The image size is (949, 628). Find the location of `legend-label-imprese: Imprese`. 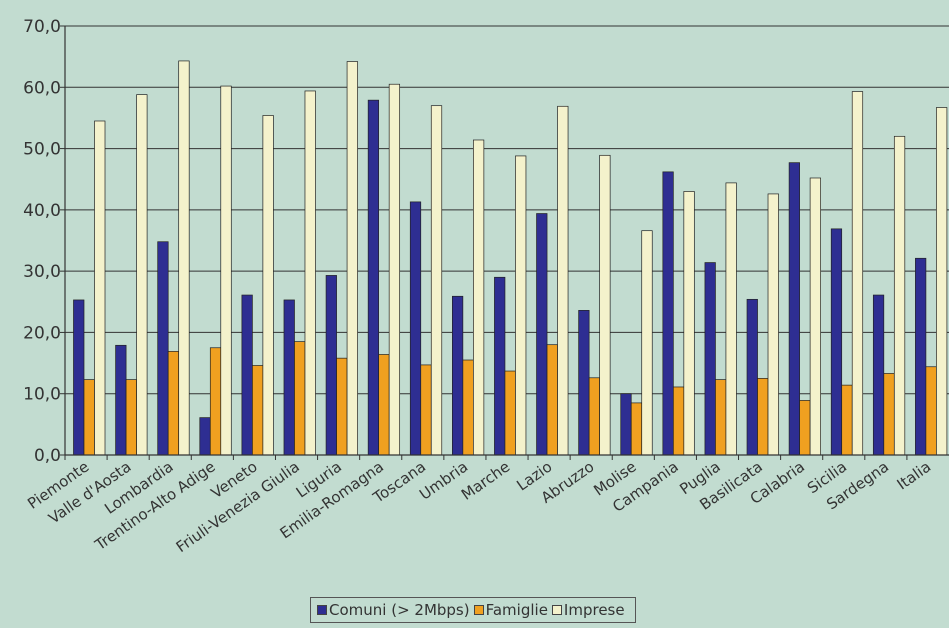

legend-label-imprese: Imprese is located at coordinates (594, 610).